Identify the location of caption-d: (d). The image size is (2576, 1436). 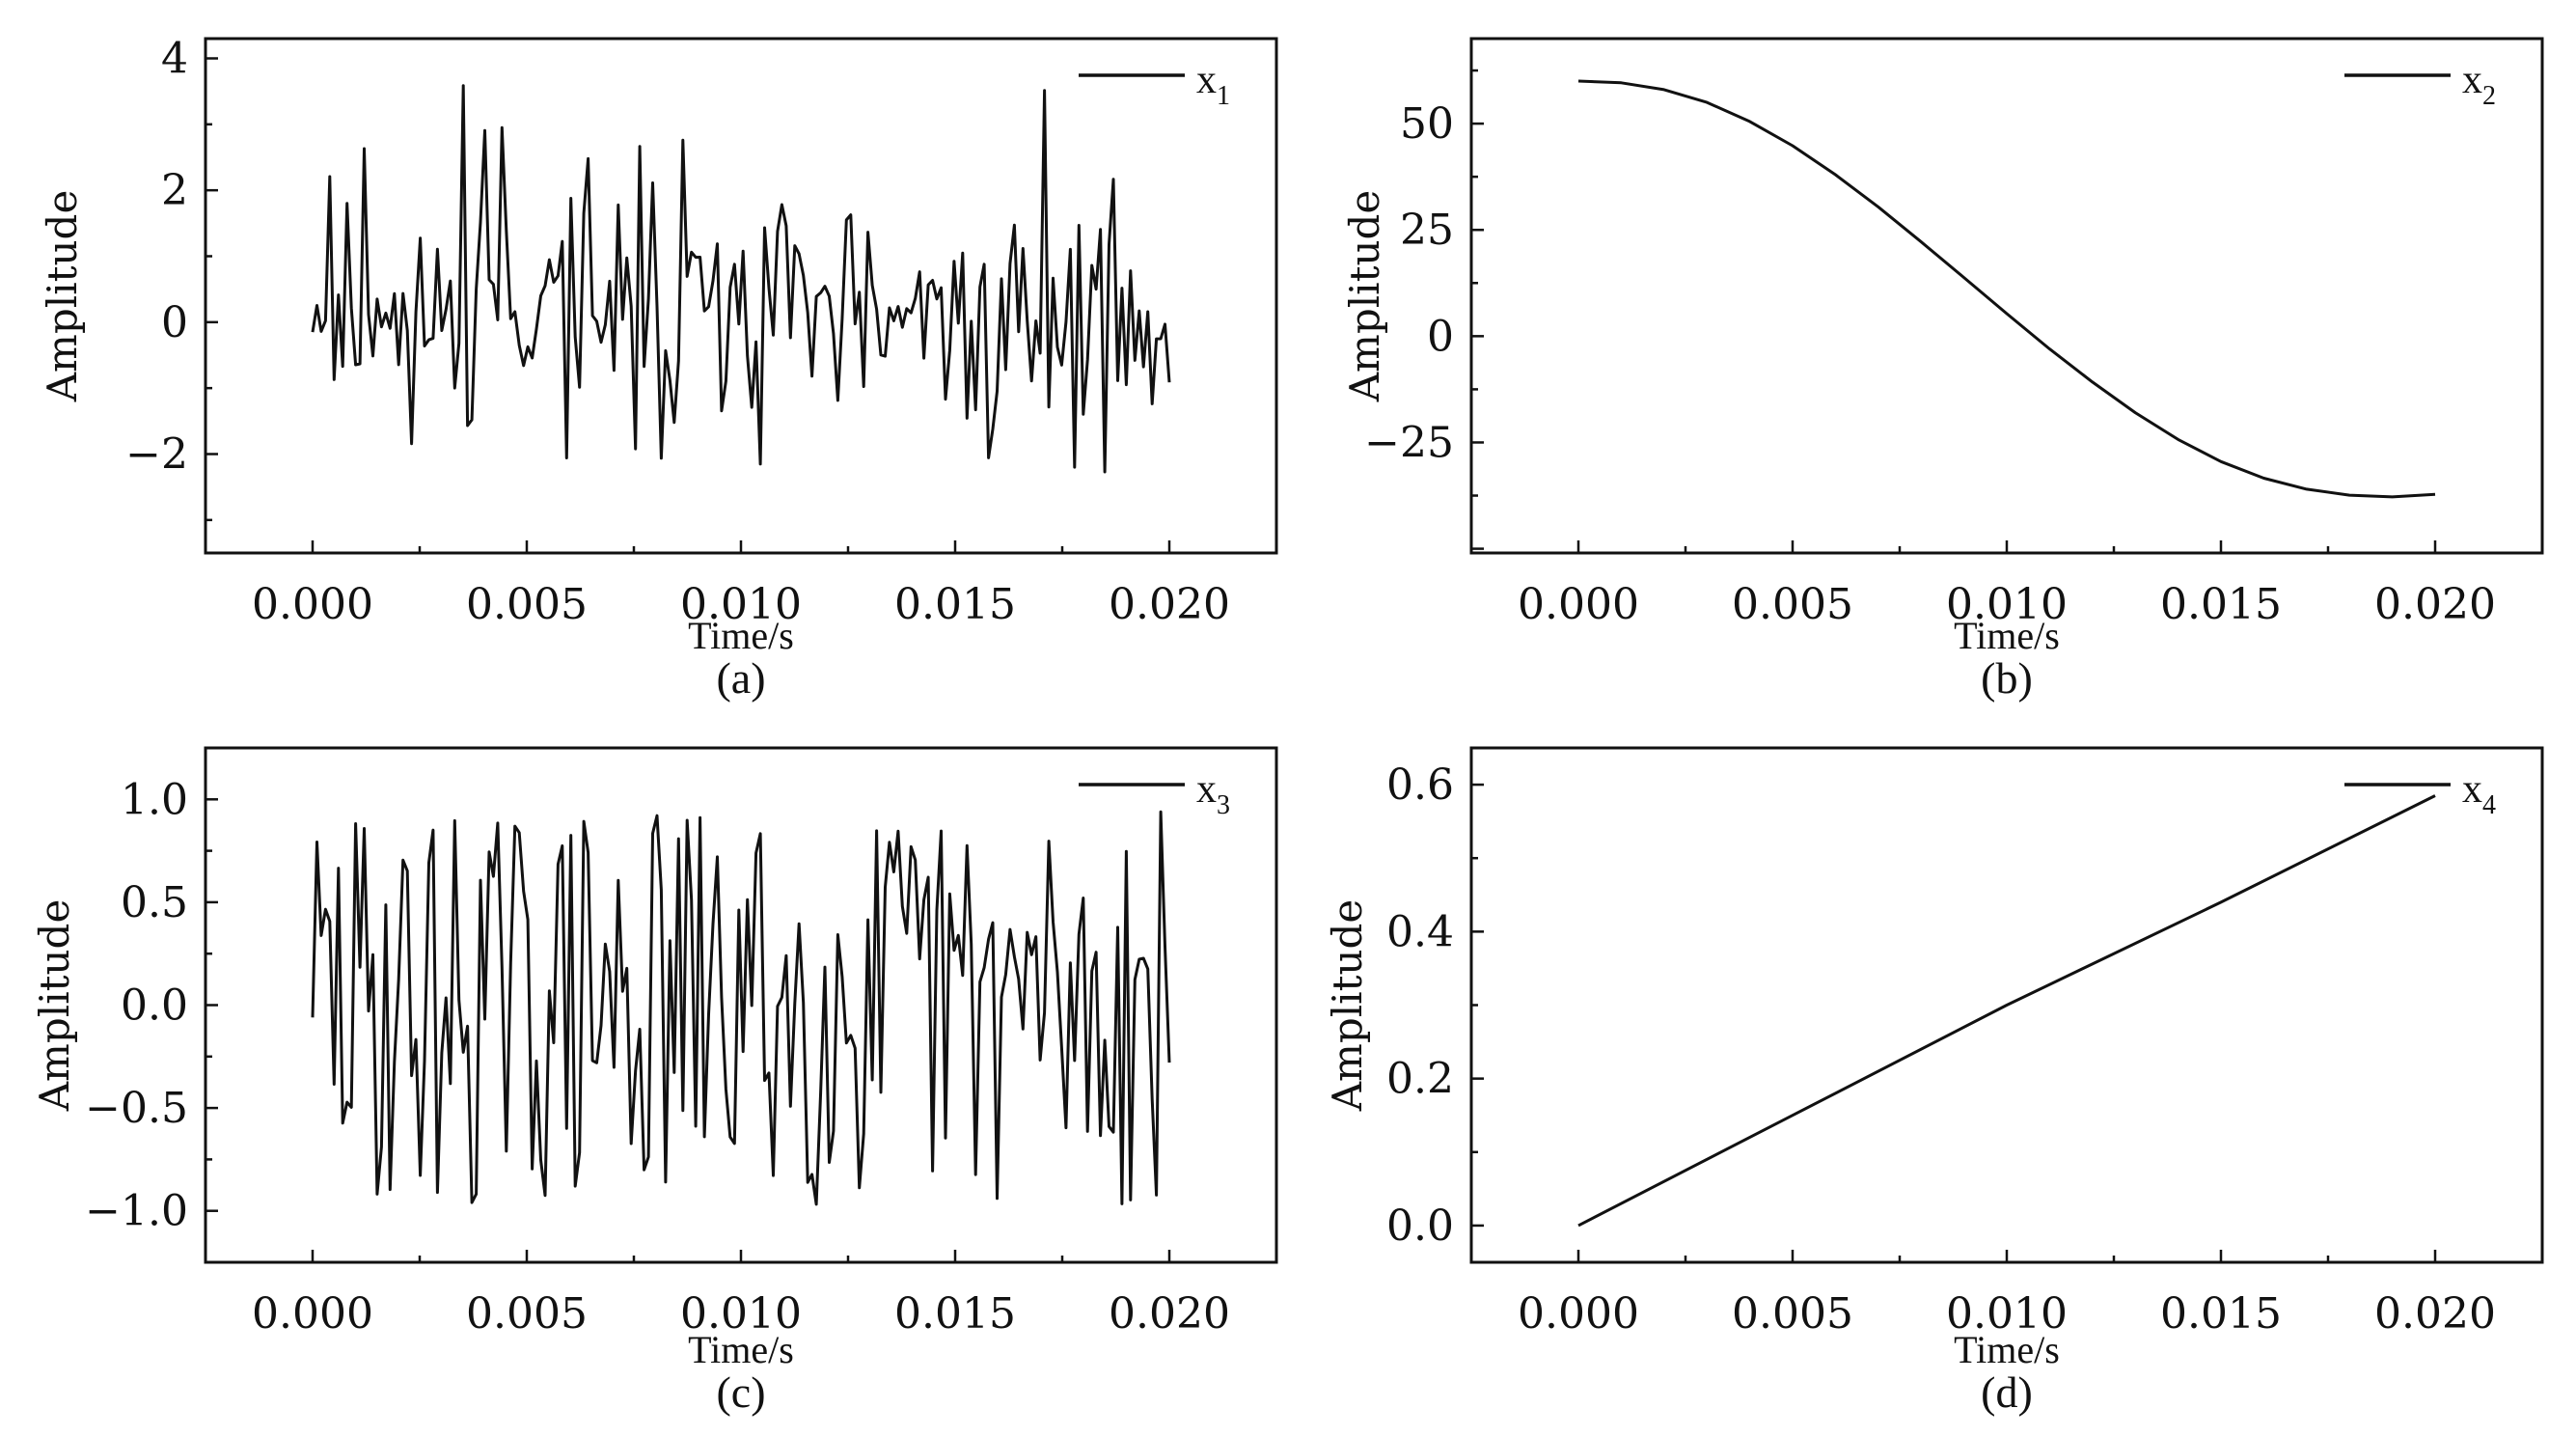
(2007, 1392).